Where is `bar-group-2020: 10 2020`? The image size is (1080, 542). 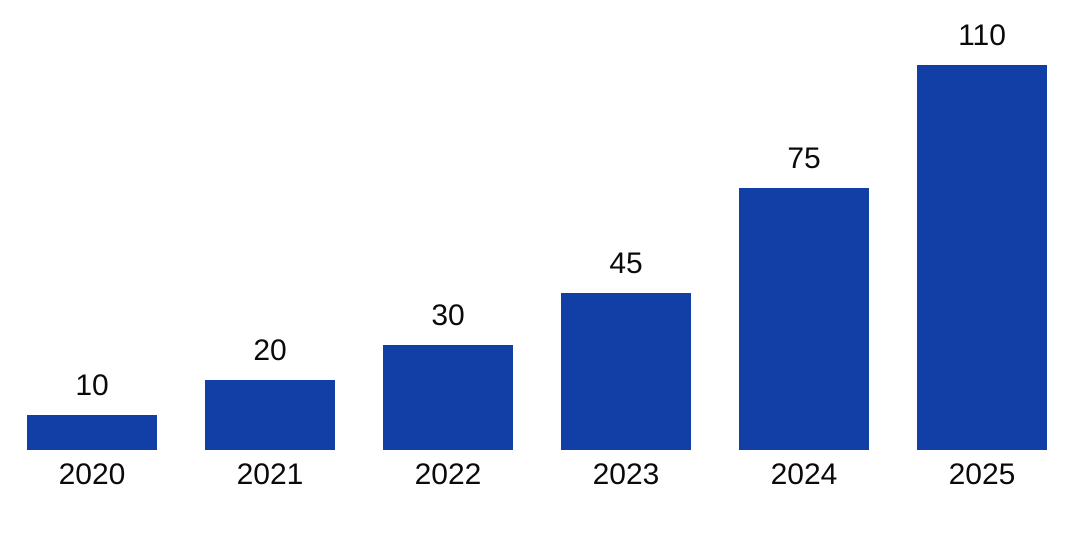
bar-group-2020: 10 2020 is located at coordinates (92, 271).